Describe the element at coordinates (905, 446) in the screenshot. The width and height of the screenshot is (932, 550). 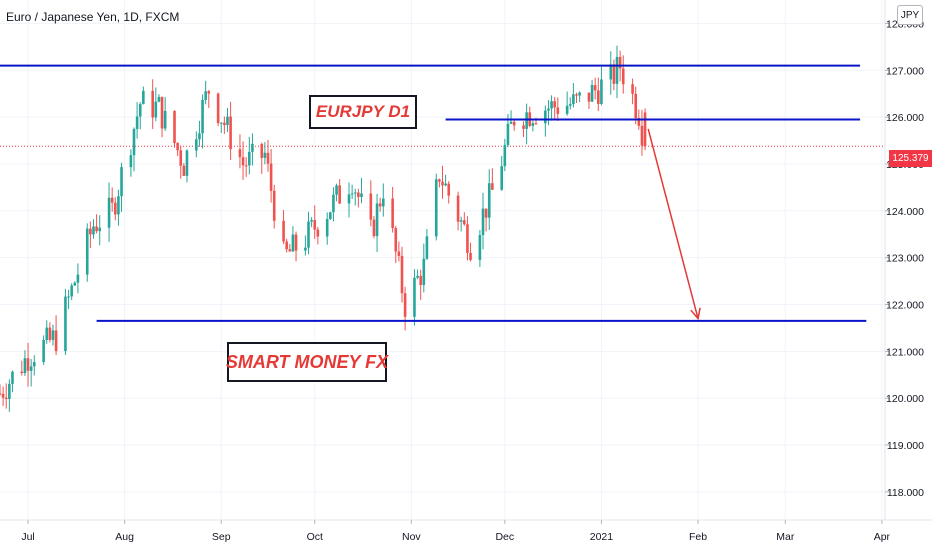
I see `price-tick-label: 119.000` at that location.